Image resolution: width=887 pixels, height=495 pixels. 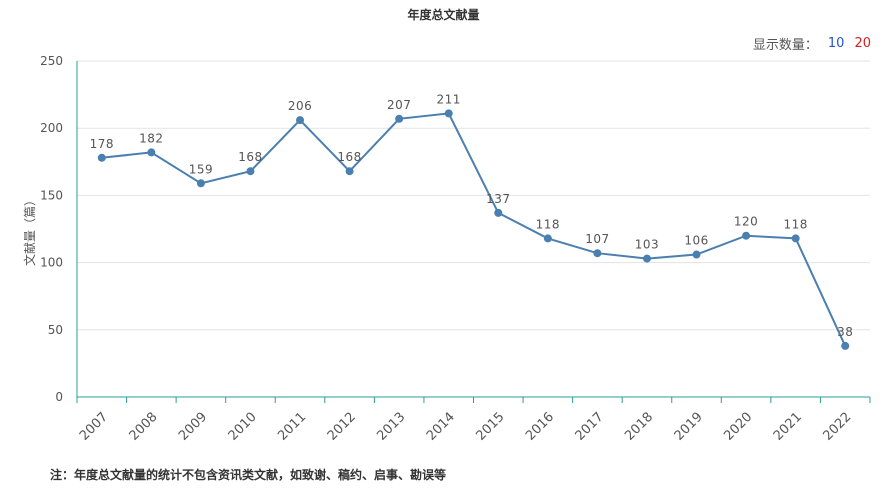 What do you see at coordinates (491, 427) in the screenshot?
I see `x-tick-label: 2015` at bounding box center [491, 427].